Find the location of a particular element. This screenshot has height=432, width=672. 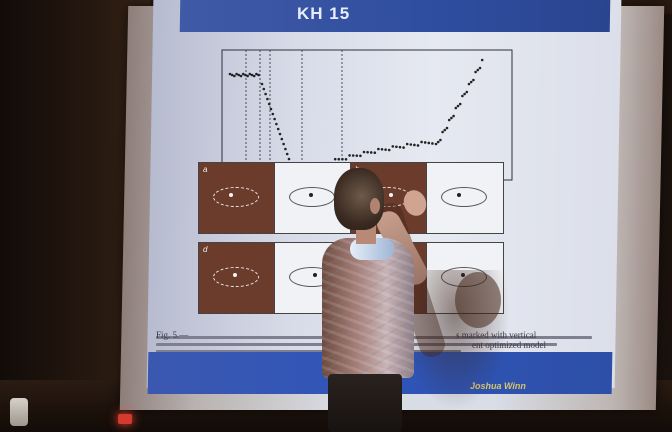

presenter-shadow-head is located at coordinates (478, 300).